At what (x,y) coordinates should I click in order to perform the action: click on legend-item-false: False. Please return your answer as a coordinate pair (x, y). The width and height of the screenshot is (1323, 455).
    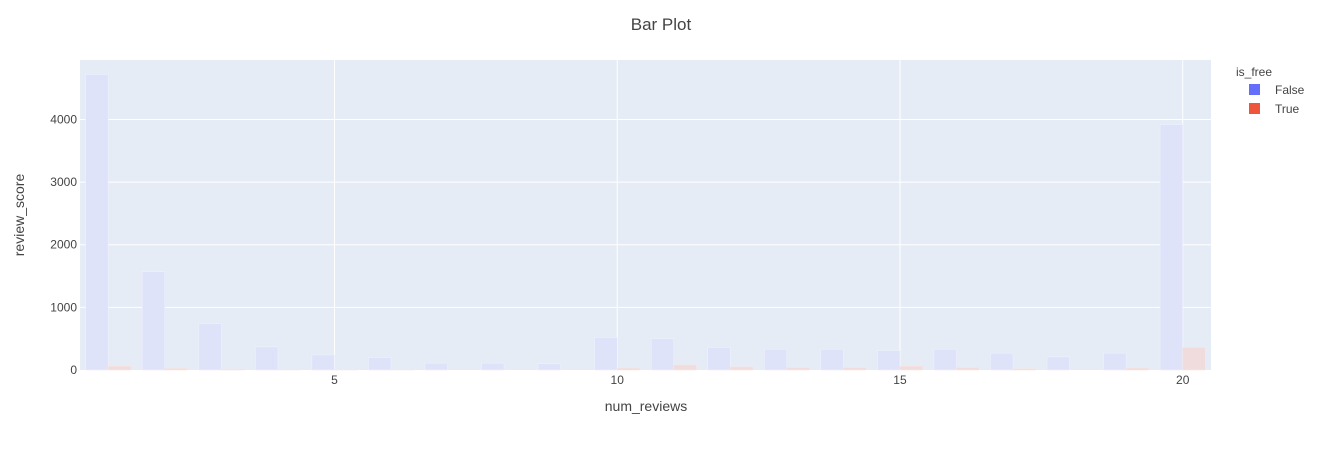
    Looking at the image, I should click on (1277, 90).